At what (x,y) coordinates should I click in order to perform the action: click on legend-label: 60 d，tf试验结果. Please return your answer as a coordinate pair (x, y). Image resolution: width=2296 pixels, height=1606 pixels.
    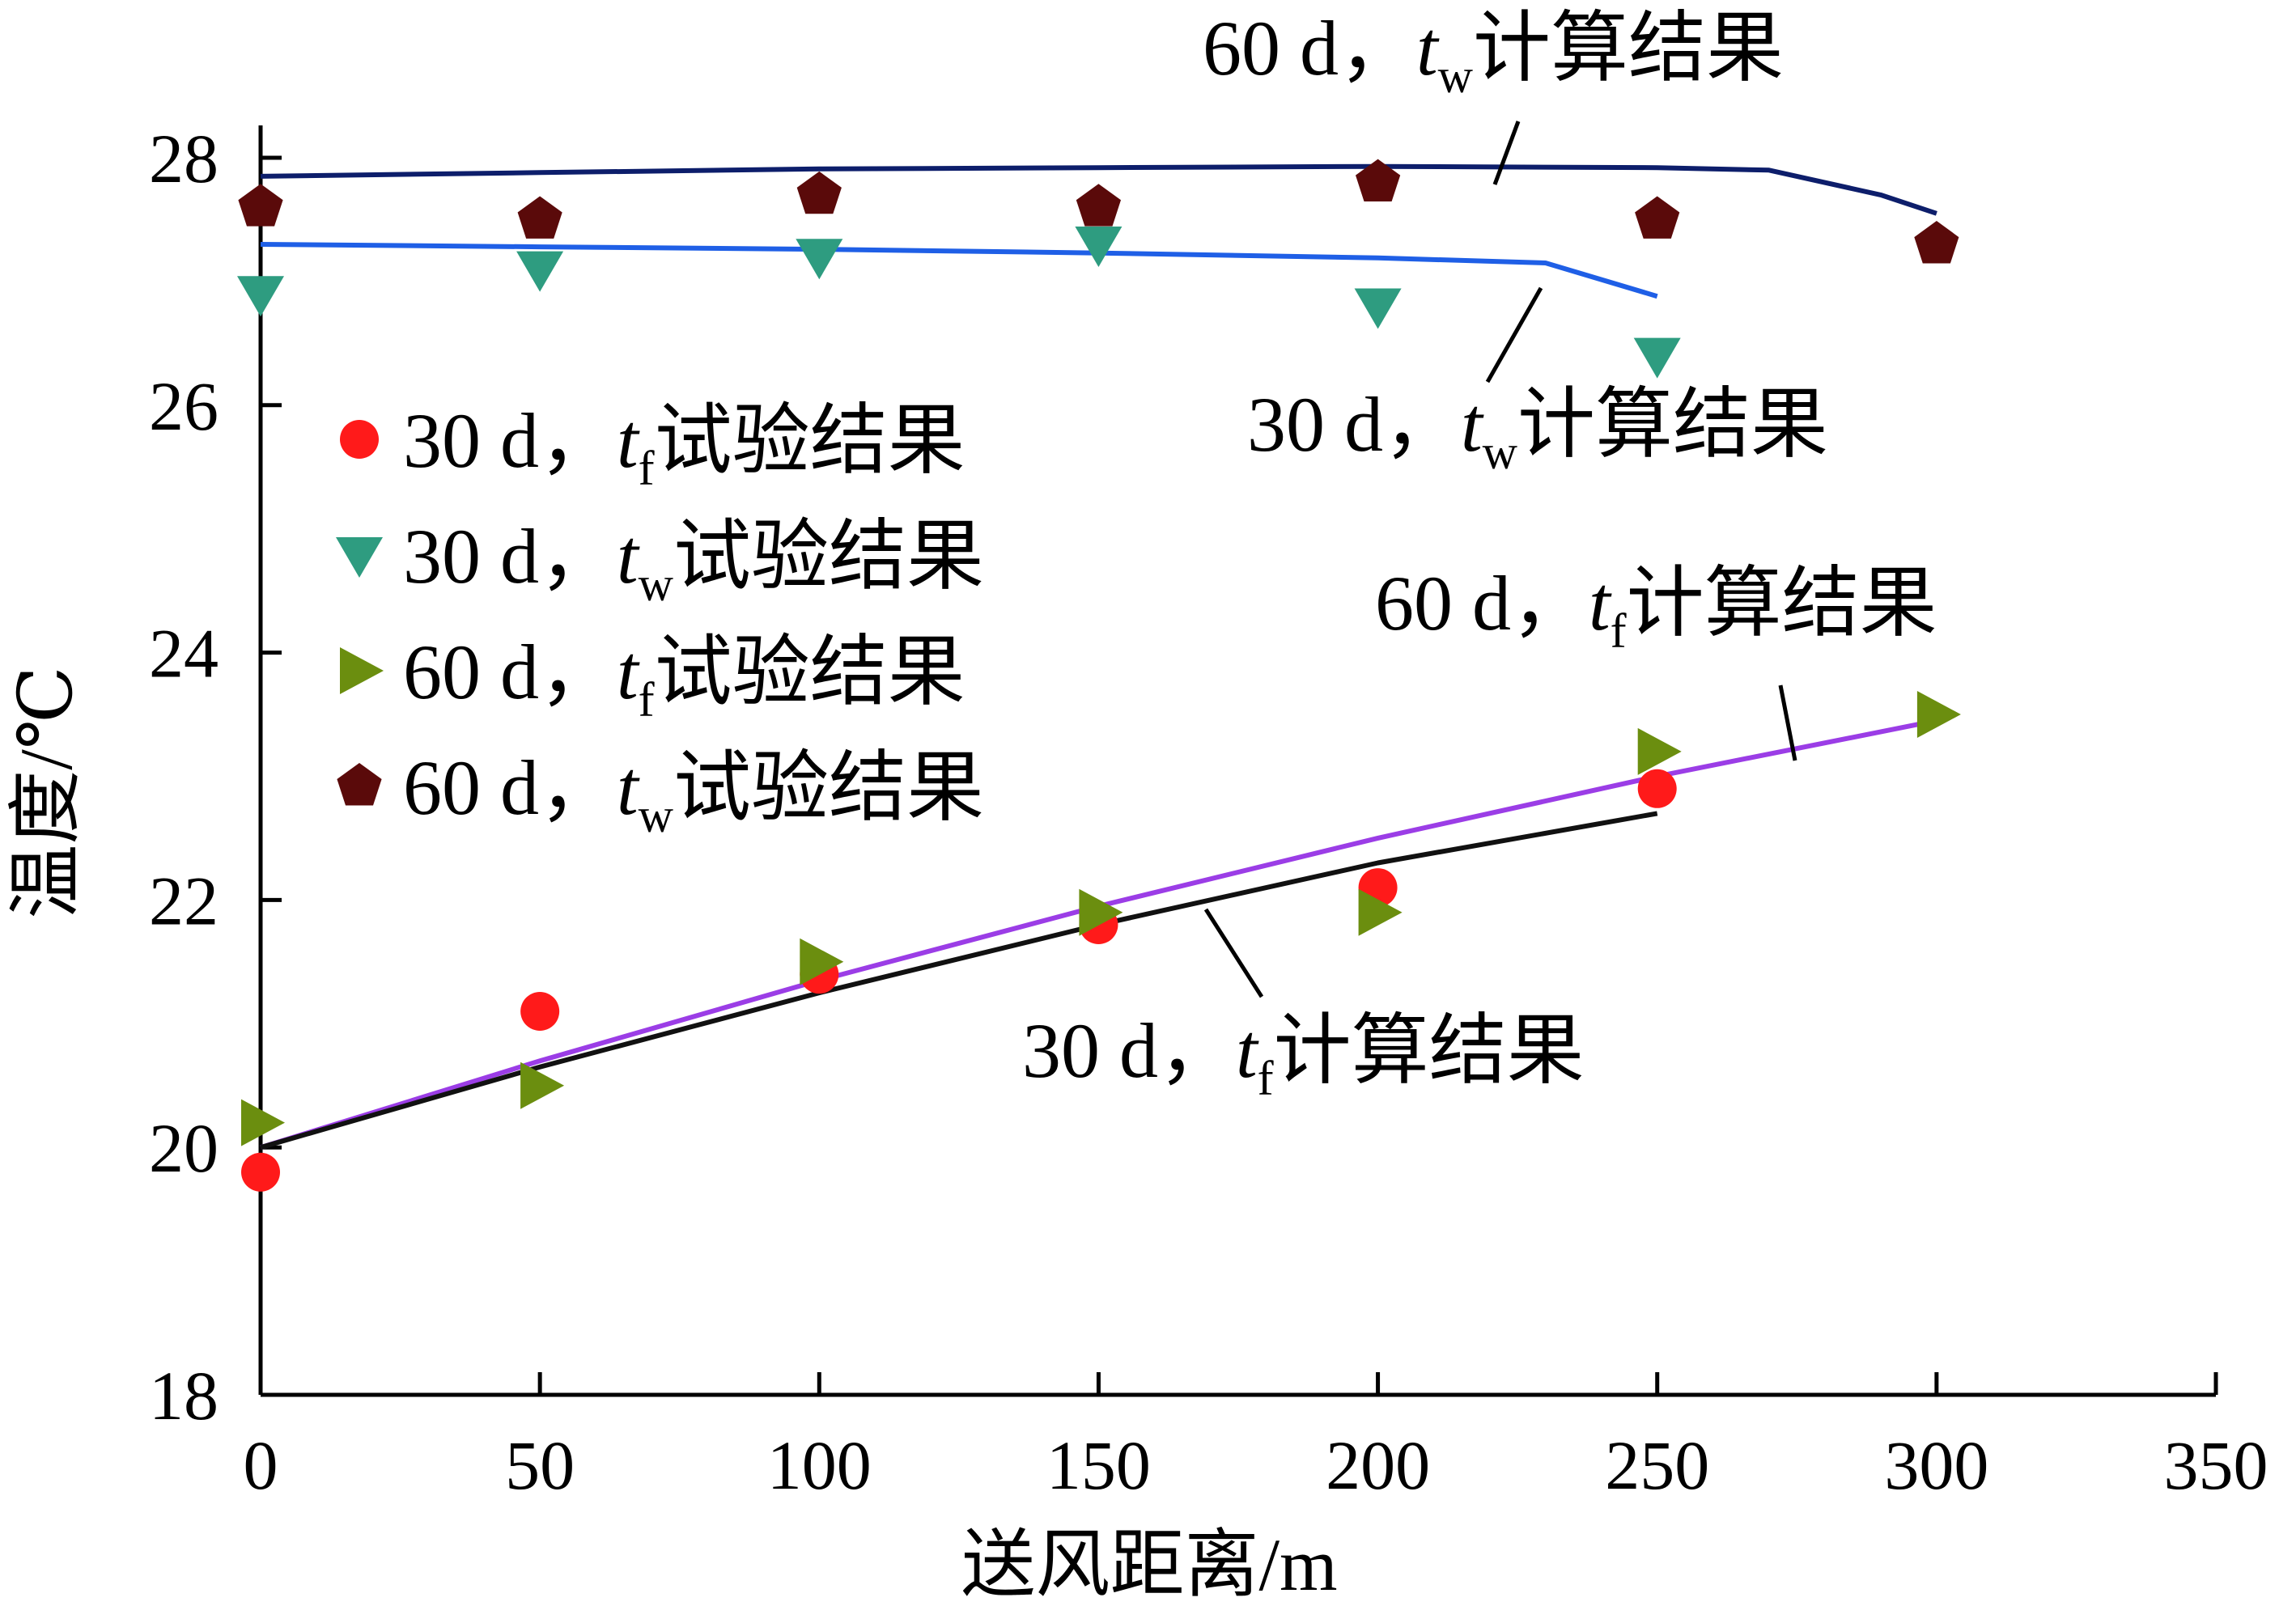
    Looking at the image, I should click on (684, 678).